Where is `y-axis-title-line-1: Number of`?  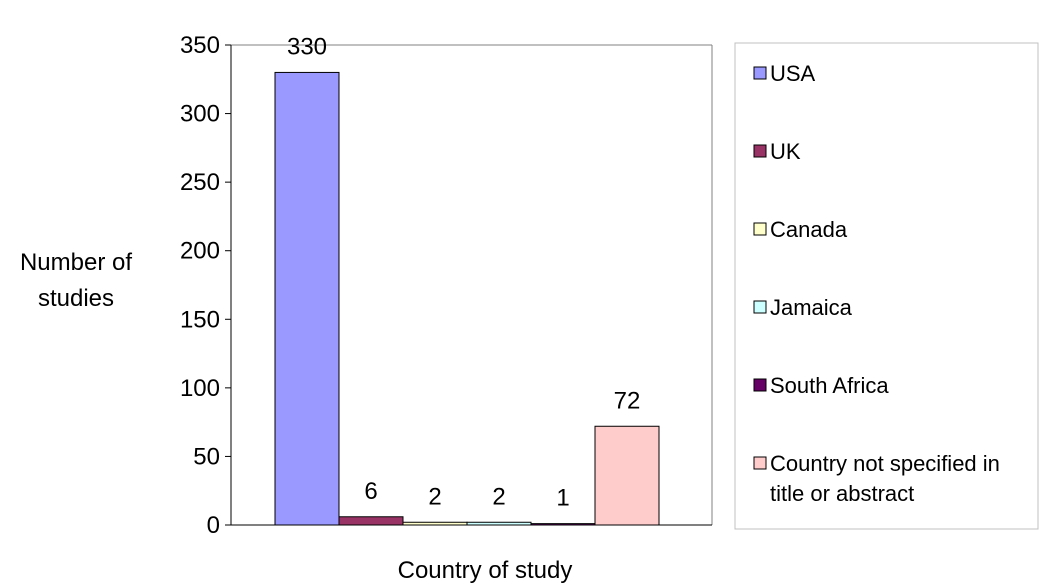 y-axis-title-line-1: Number of is located at coordinates (76, 262).